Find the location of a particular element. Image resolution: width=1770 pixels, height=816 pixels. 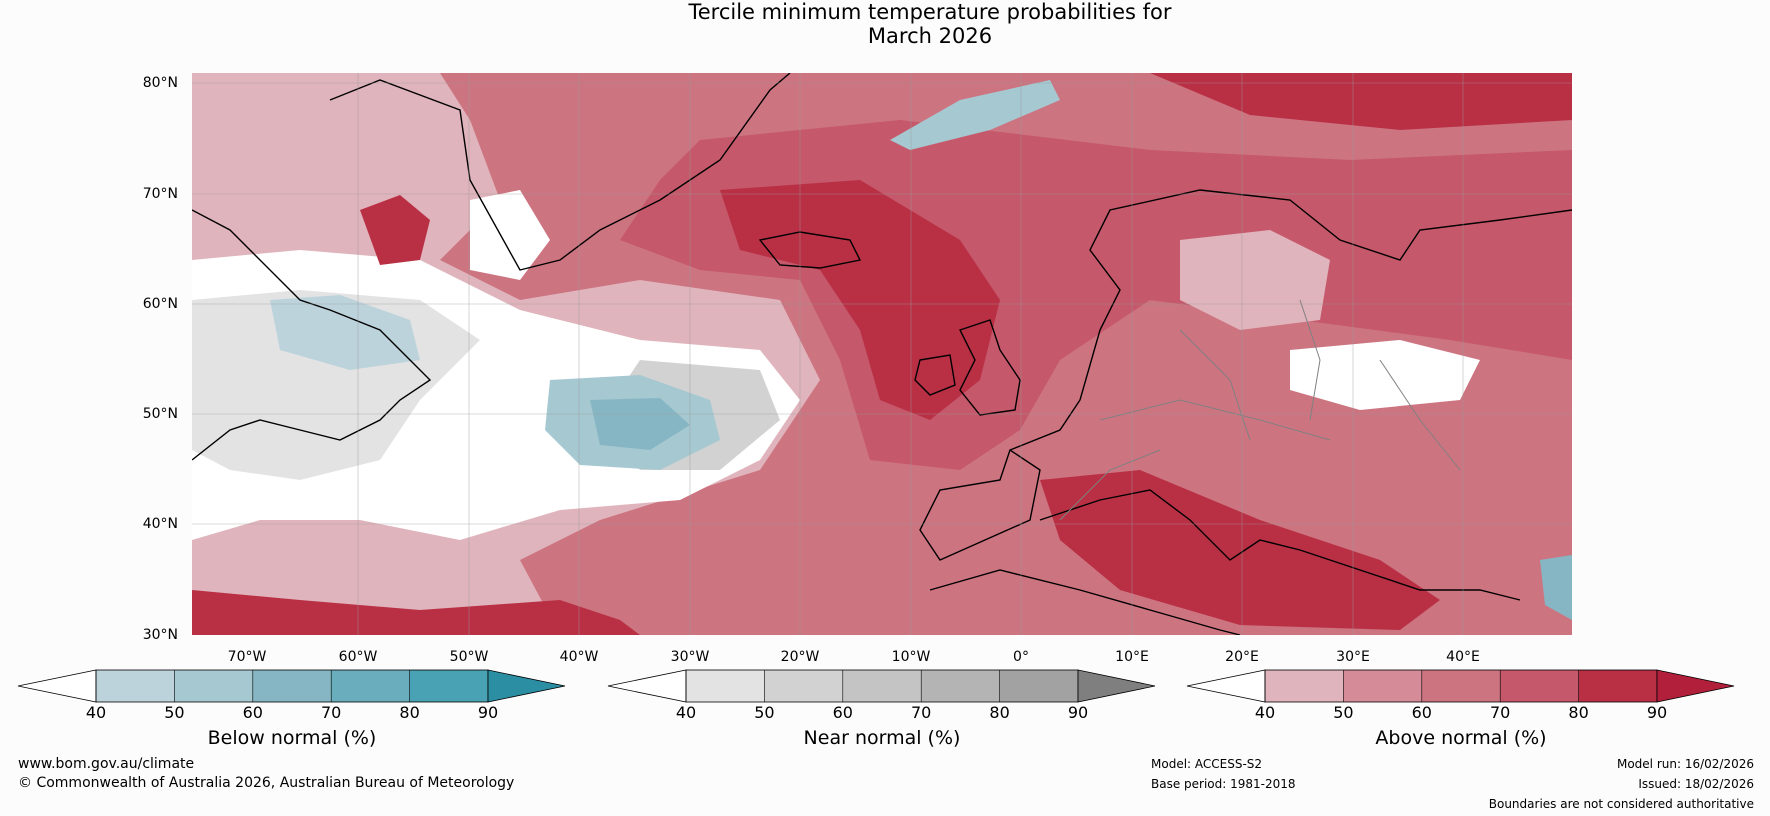

uk-coast is located at coordinates (990, 367).